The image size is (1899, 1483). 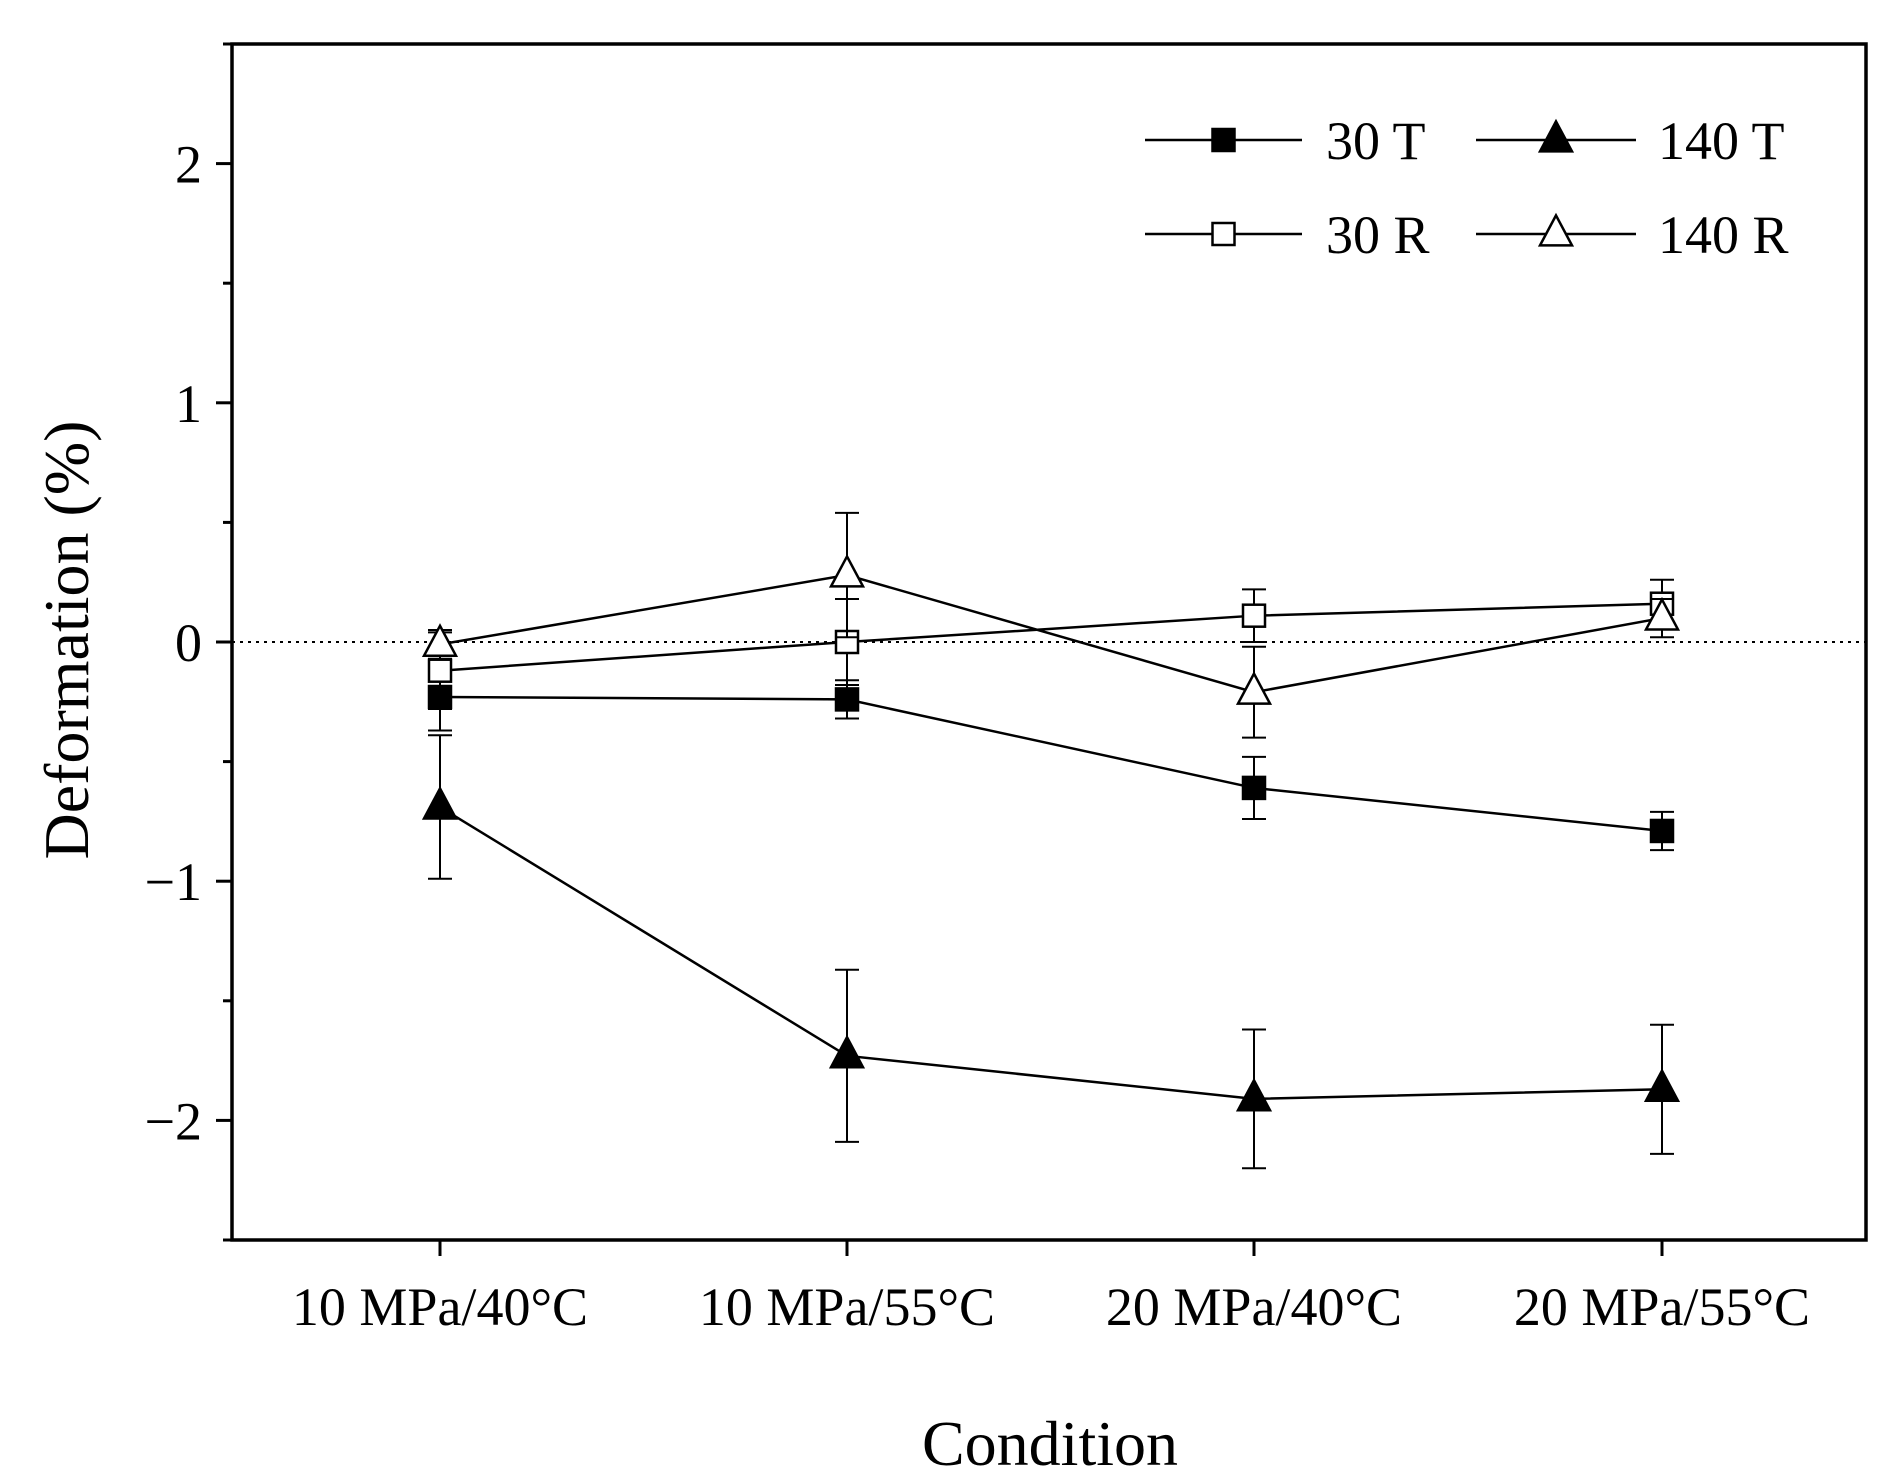 I want to click on legend-label-30-t: 30 T, so click(x=1376, y=141).